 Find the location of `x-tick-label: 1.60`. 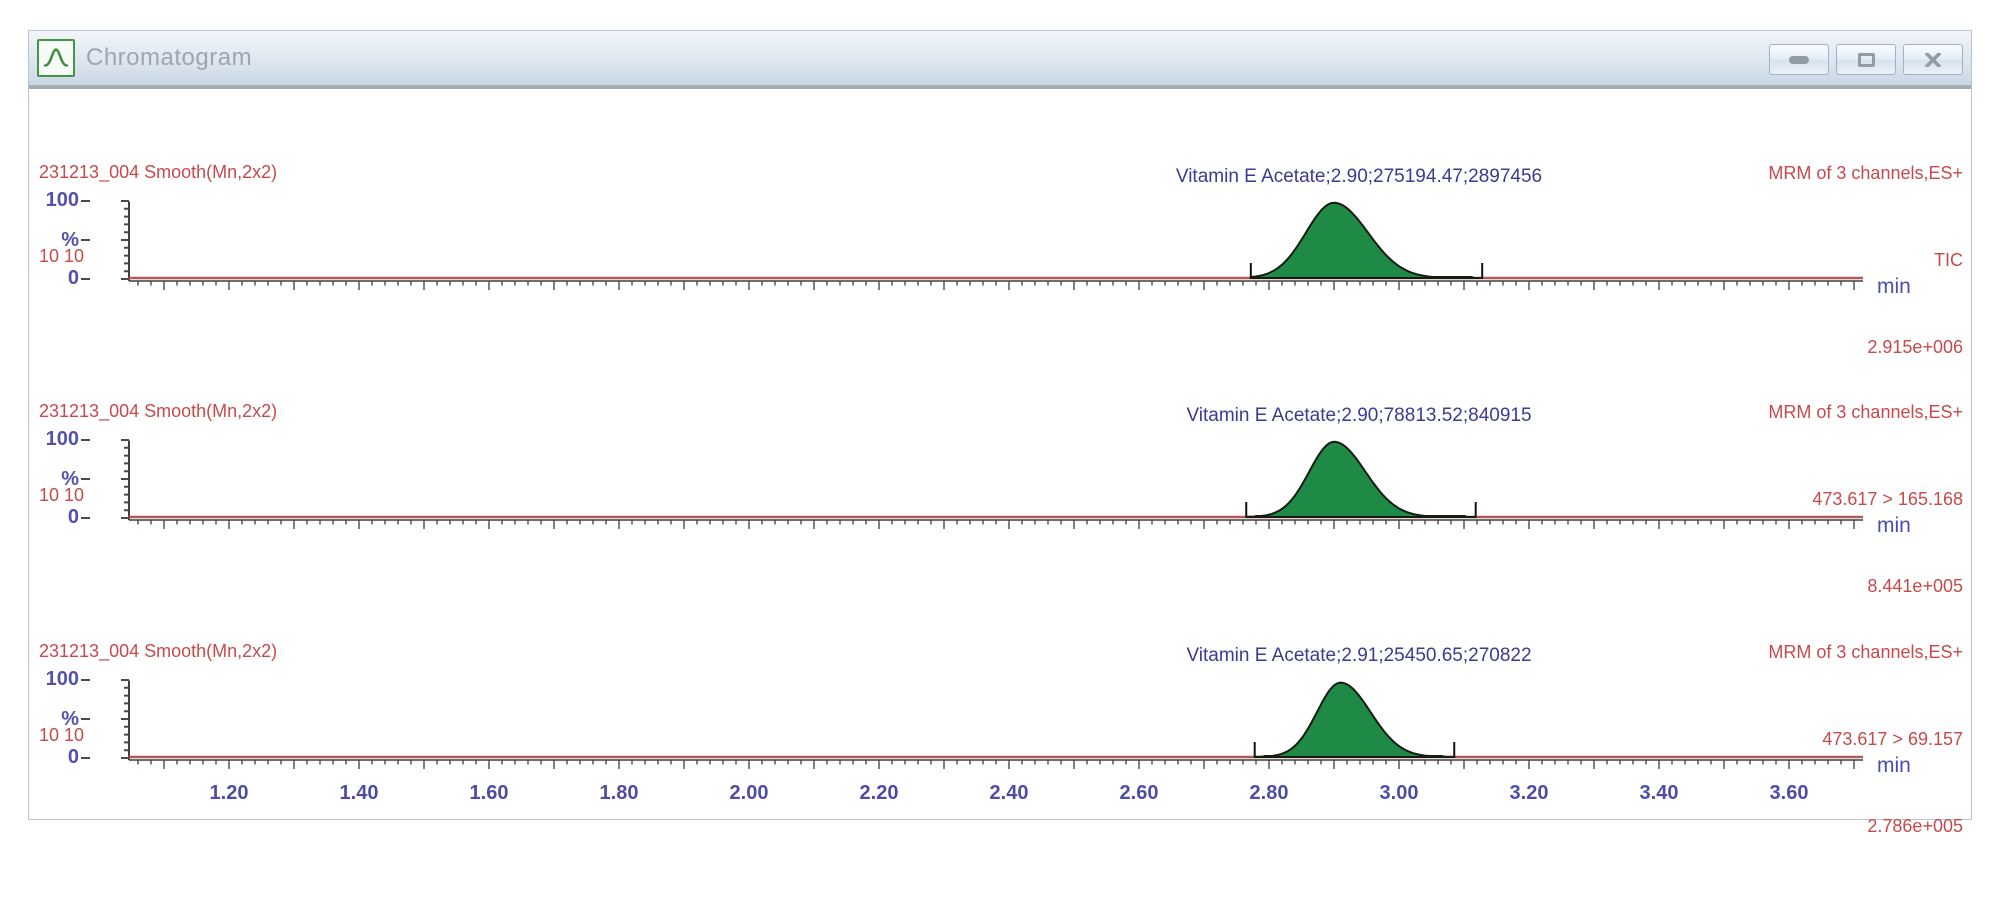

x-tick-label: 1.60 is located at coordinates (489, 793).